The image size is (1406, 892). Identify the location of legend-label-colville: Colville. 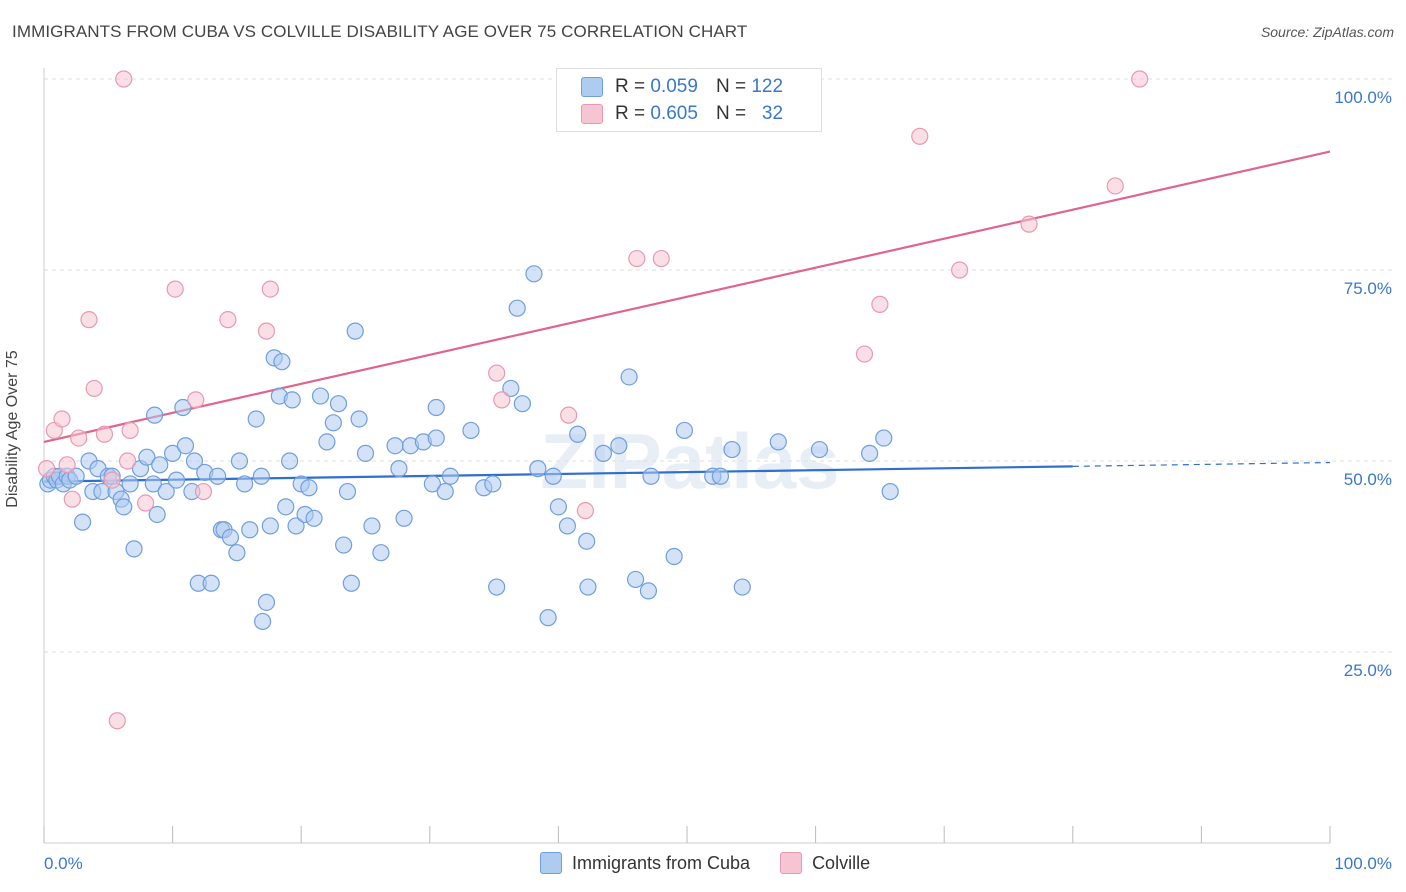
(841, 862).